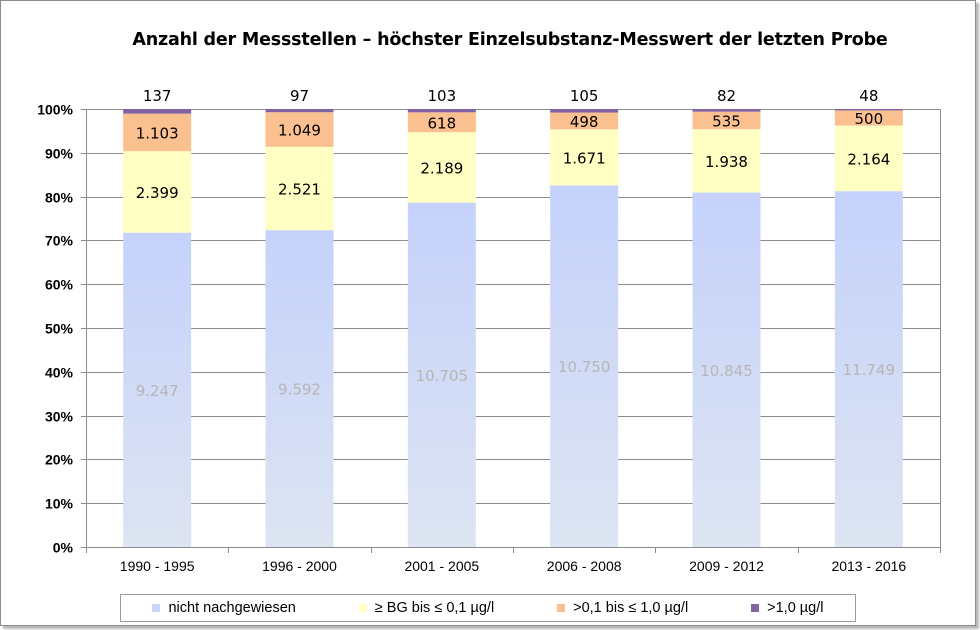 The width and height of the screenshot is (980, 630). I want to click on data-label: 48, so click(868, 96).